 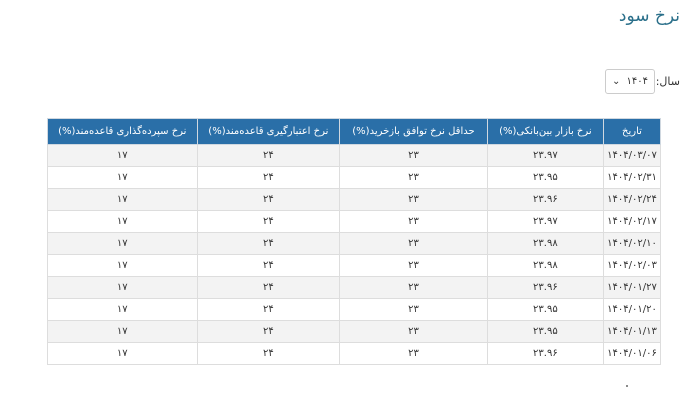 I want to click on table-cell: ۱۴۰۴/۰۲/۰۳, so click(x=632, y=265).